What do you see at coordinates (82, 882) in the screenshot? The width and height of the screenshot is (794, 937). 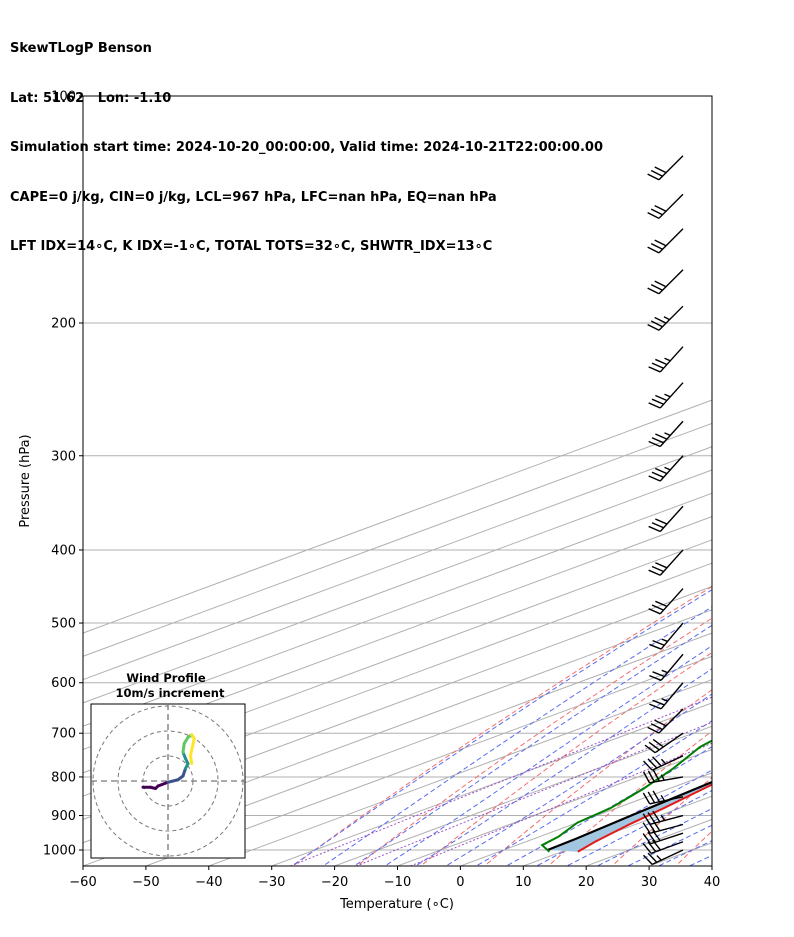 I see `x-tick-label: −60` at bounding box center [82, 882].